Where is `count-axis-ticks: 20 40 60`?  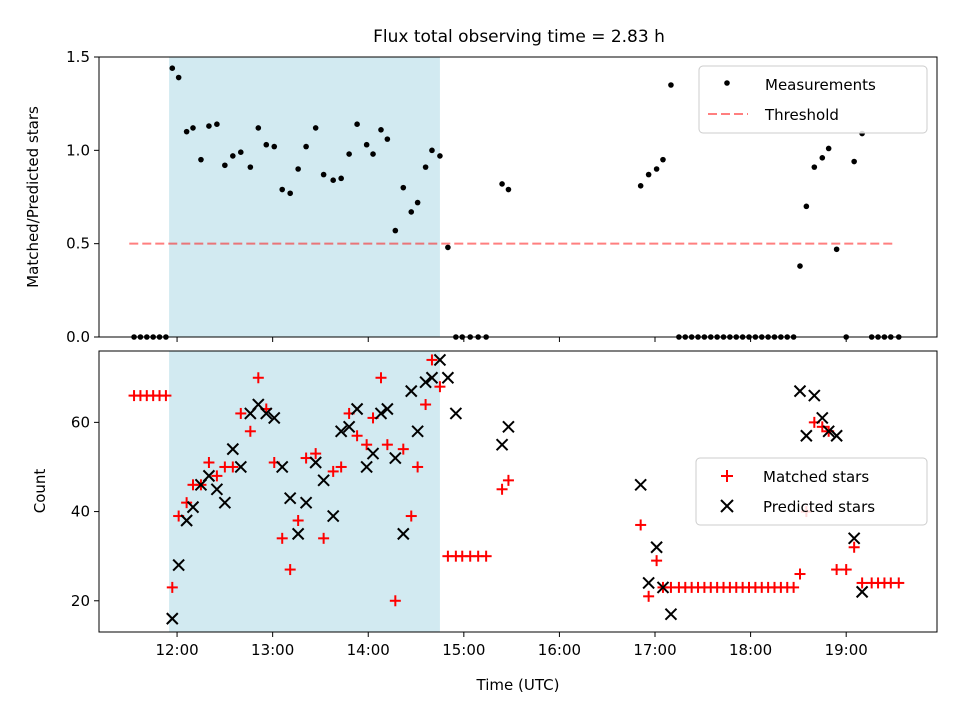
count-axis-ticks: 20 40 60 is located at coordinates (85, 511).